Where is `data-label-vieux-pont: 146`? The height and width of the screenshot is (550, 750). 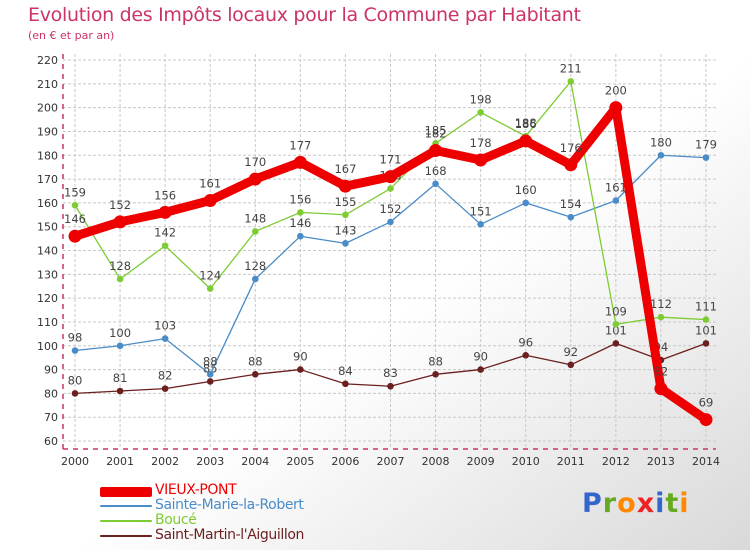
data-label-vieux-pont: 146 is located at coordinates (75, 219).